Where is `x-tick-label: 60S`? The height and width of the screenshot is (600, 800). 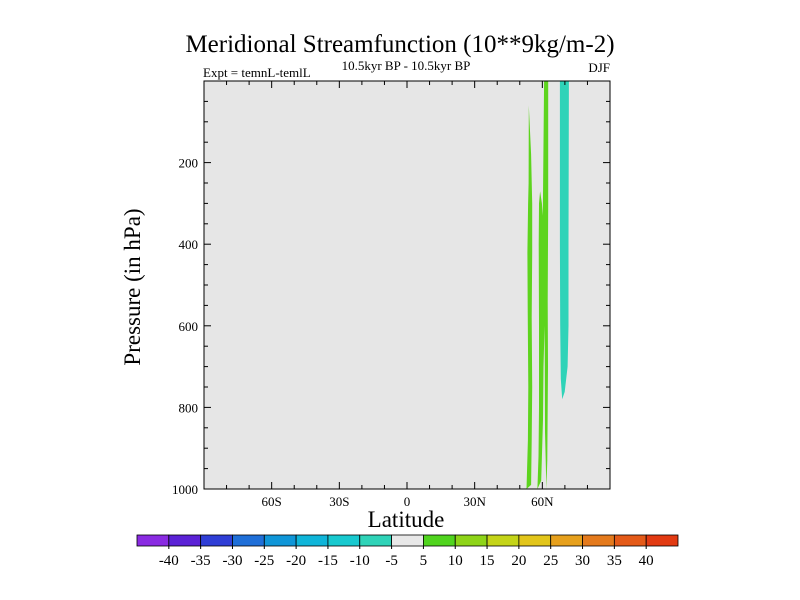
x-tick-label: 60S is located at coordinates (272, 501).